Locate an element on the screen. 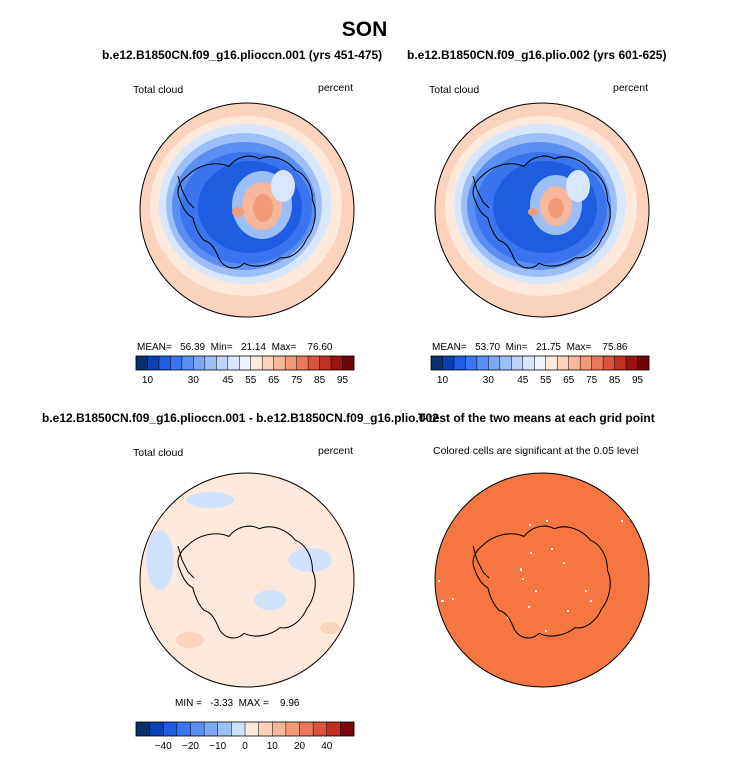 The image size is (729, 782). panel2-colorbar-outline is located at coordinates (540, 363).